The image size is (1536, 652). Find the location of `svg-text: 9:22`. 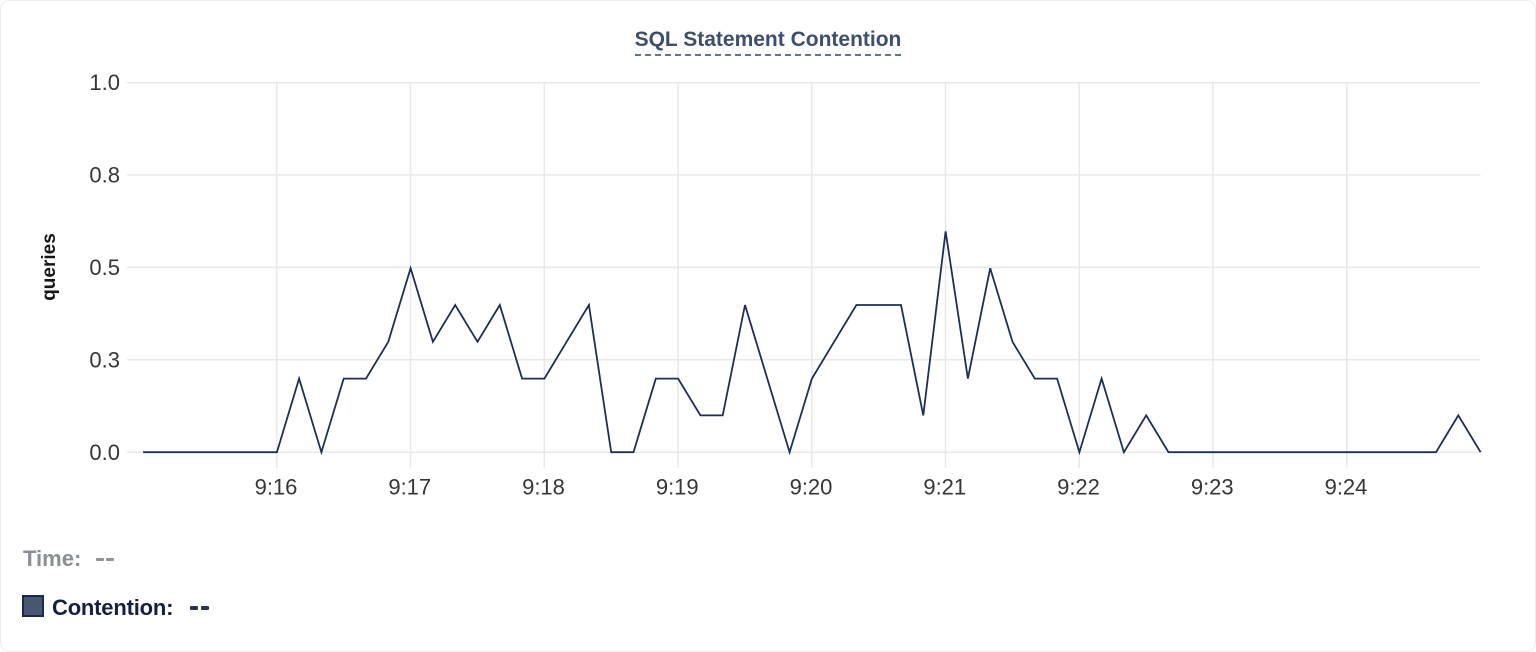

svg-text: 9:22 is located at coordinates (1078, 487).